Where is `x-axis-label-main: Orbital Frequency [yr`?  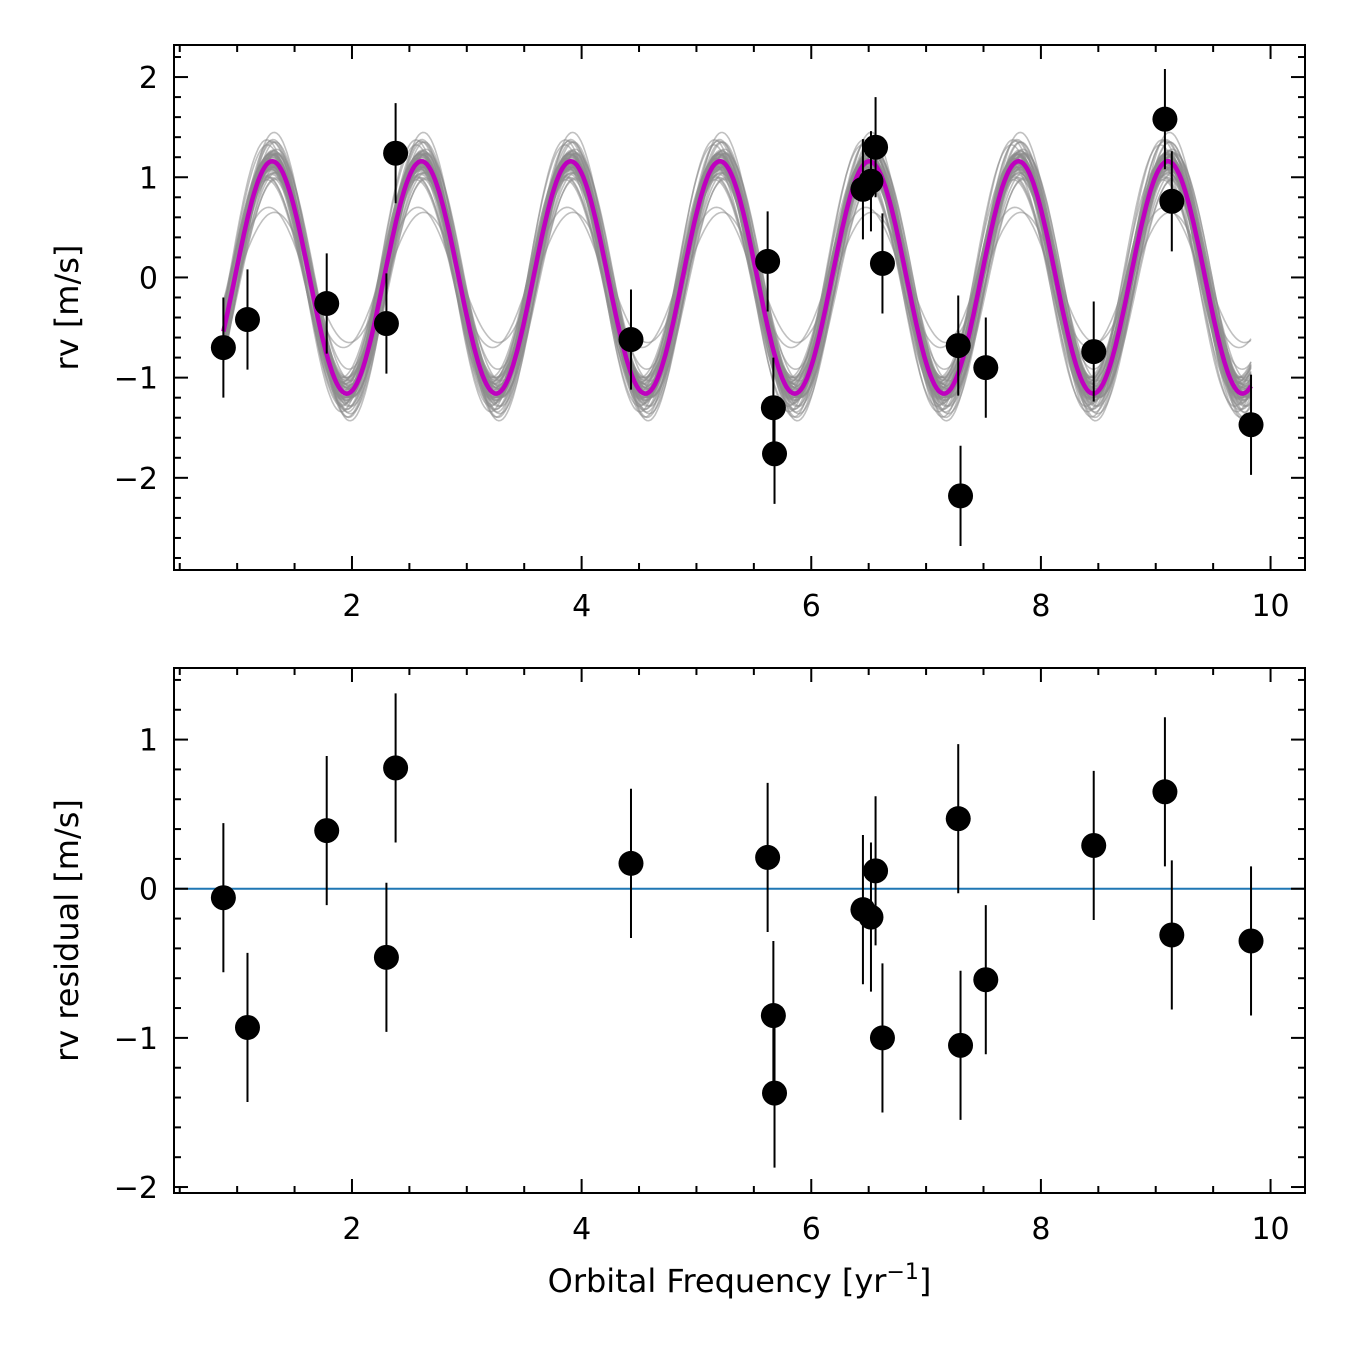 x-axis-label-main: Orbital Frequency [yr is located at coordinates (718, 1281).